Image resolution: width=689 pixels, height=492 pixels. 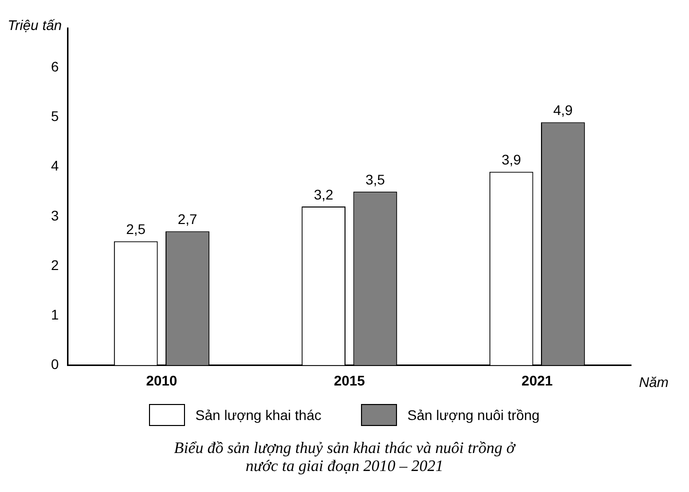 I want to click on data-label: 2,7, so click(x=188, y=219).